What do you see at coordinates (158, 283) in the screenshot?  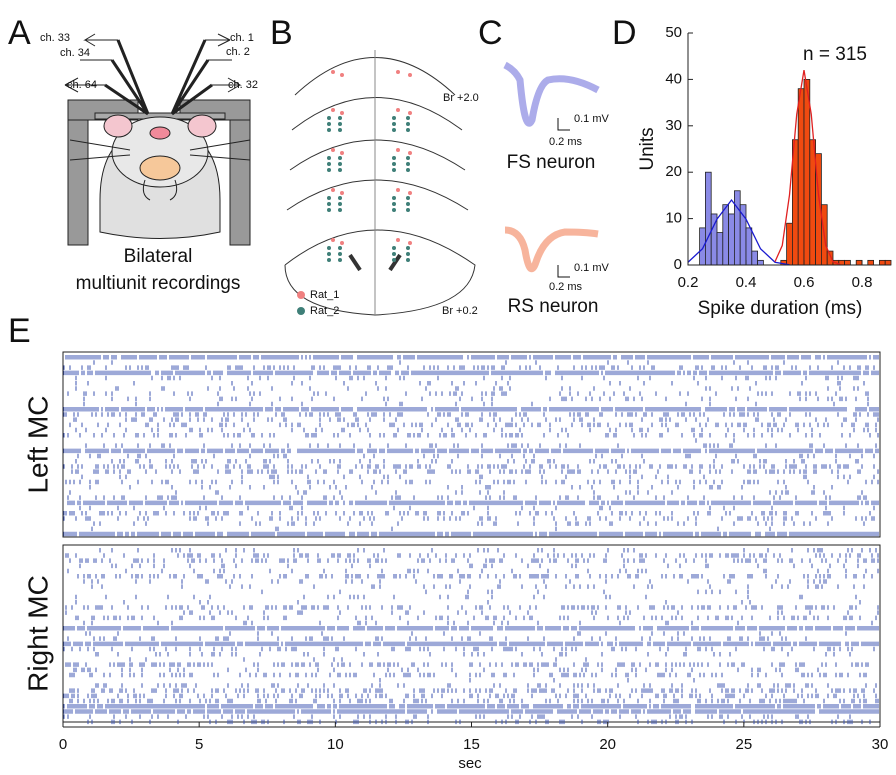 I see `caption: multiunit recordings` at bounding box center [158, 283].